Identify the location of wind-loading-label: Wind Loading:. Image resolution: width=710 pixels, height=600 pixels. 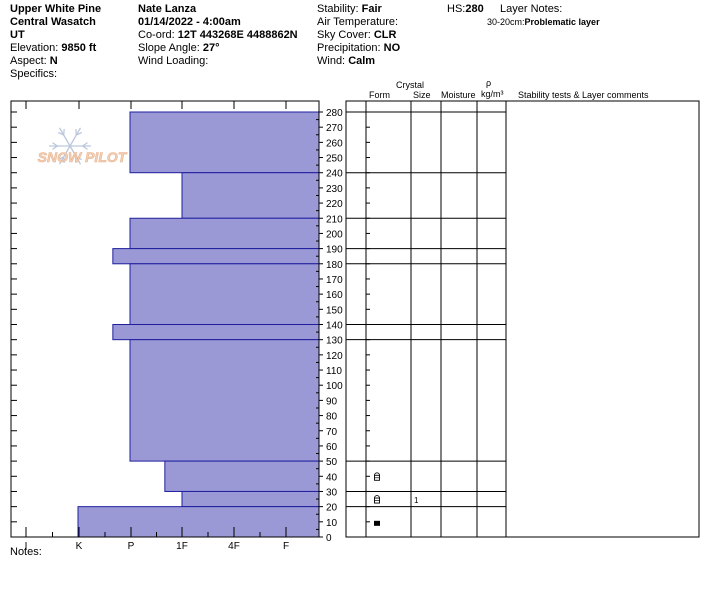
(173, 61).